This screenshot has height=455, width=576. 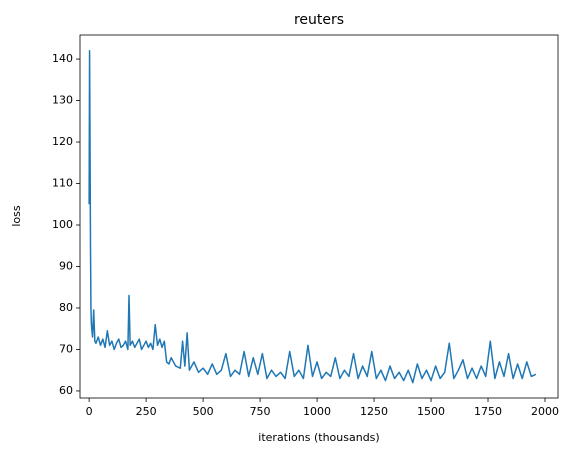 What do you see at coordinates (66, 265) in the screenshot?
I see `y-tick-label: 90` at bounding box center [66, 265].